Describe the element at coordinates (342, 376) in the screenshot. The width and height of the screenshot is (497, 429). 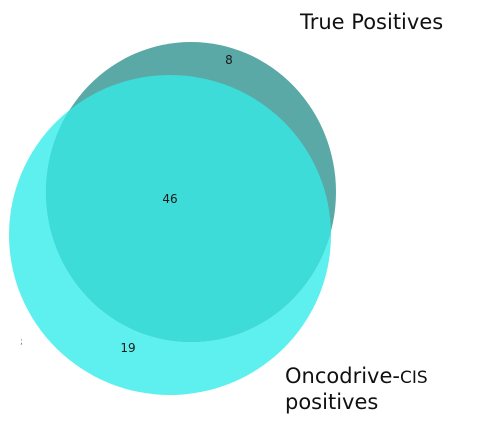
I see `oncodrive-label-main: Oncodrive-` at that location.